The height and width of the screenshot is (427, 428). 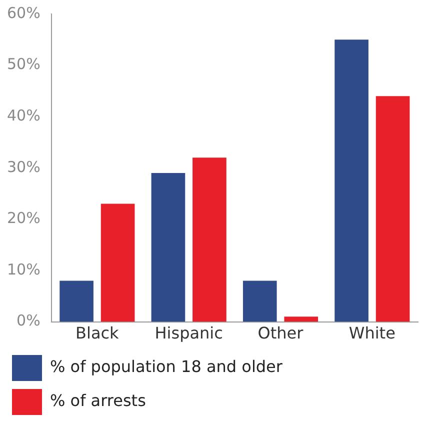 What do you see at coordinates (28, 321) in the screenshot?
I see `y-tick-label: 0%` at bounding box center [28, 321].